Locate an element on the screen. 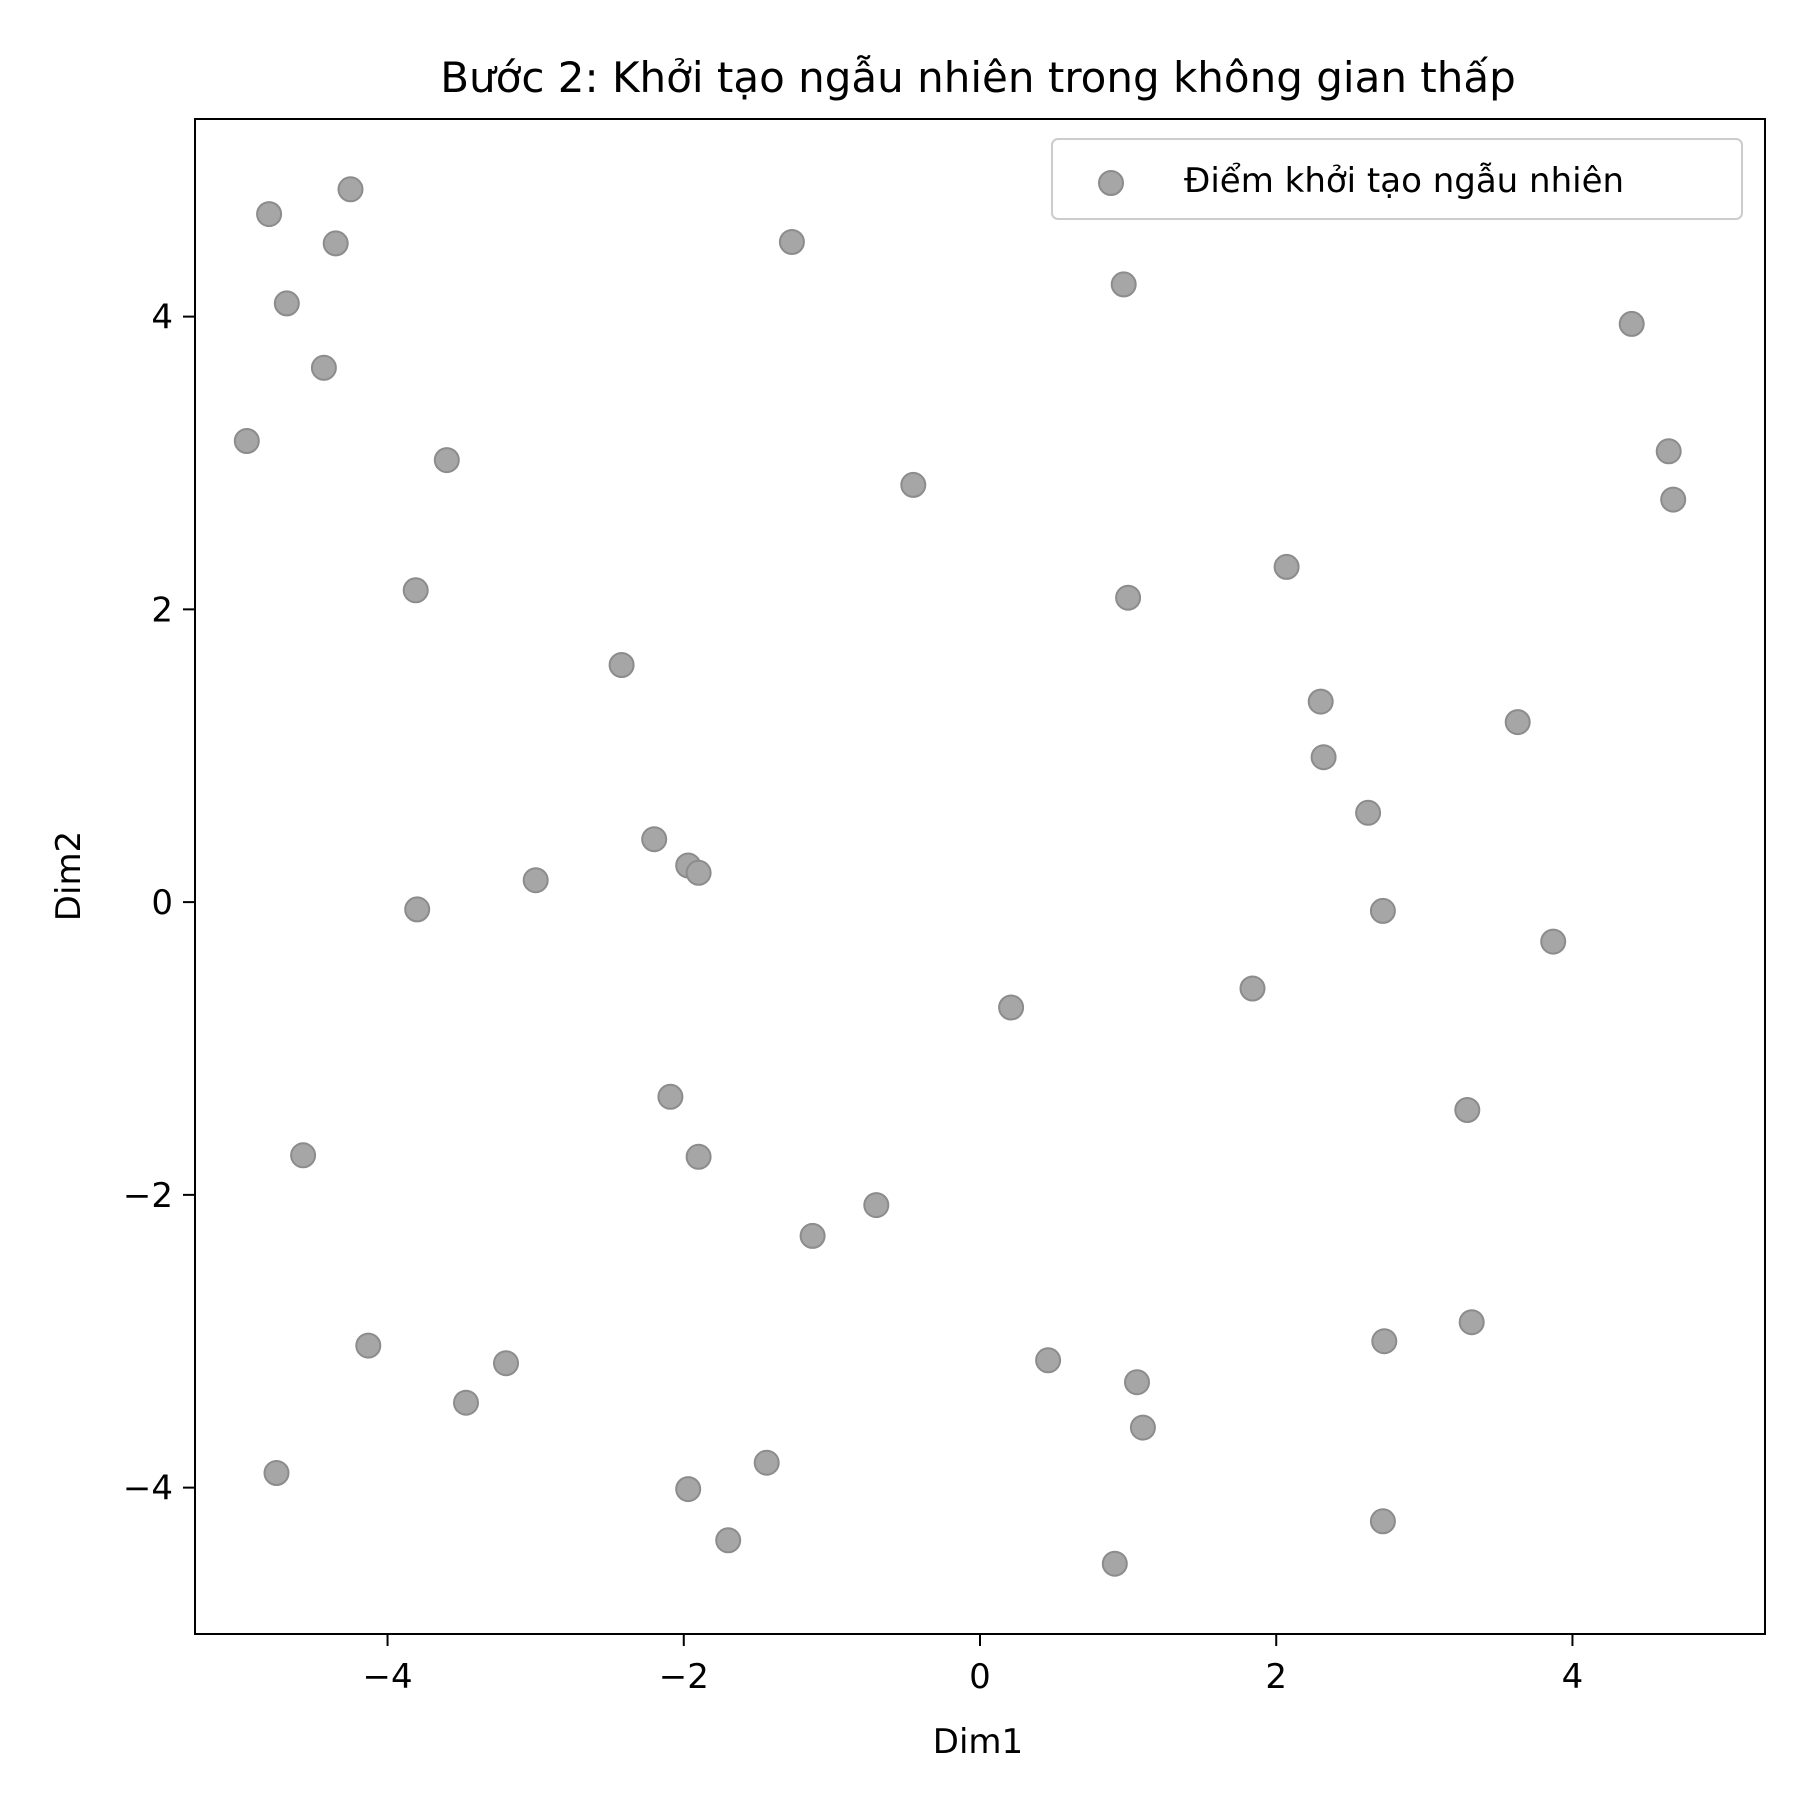 This screenshot has width=1800, height=1800. x-tick-label: 2 is located at coordinates (1276, 1677).